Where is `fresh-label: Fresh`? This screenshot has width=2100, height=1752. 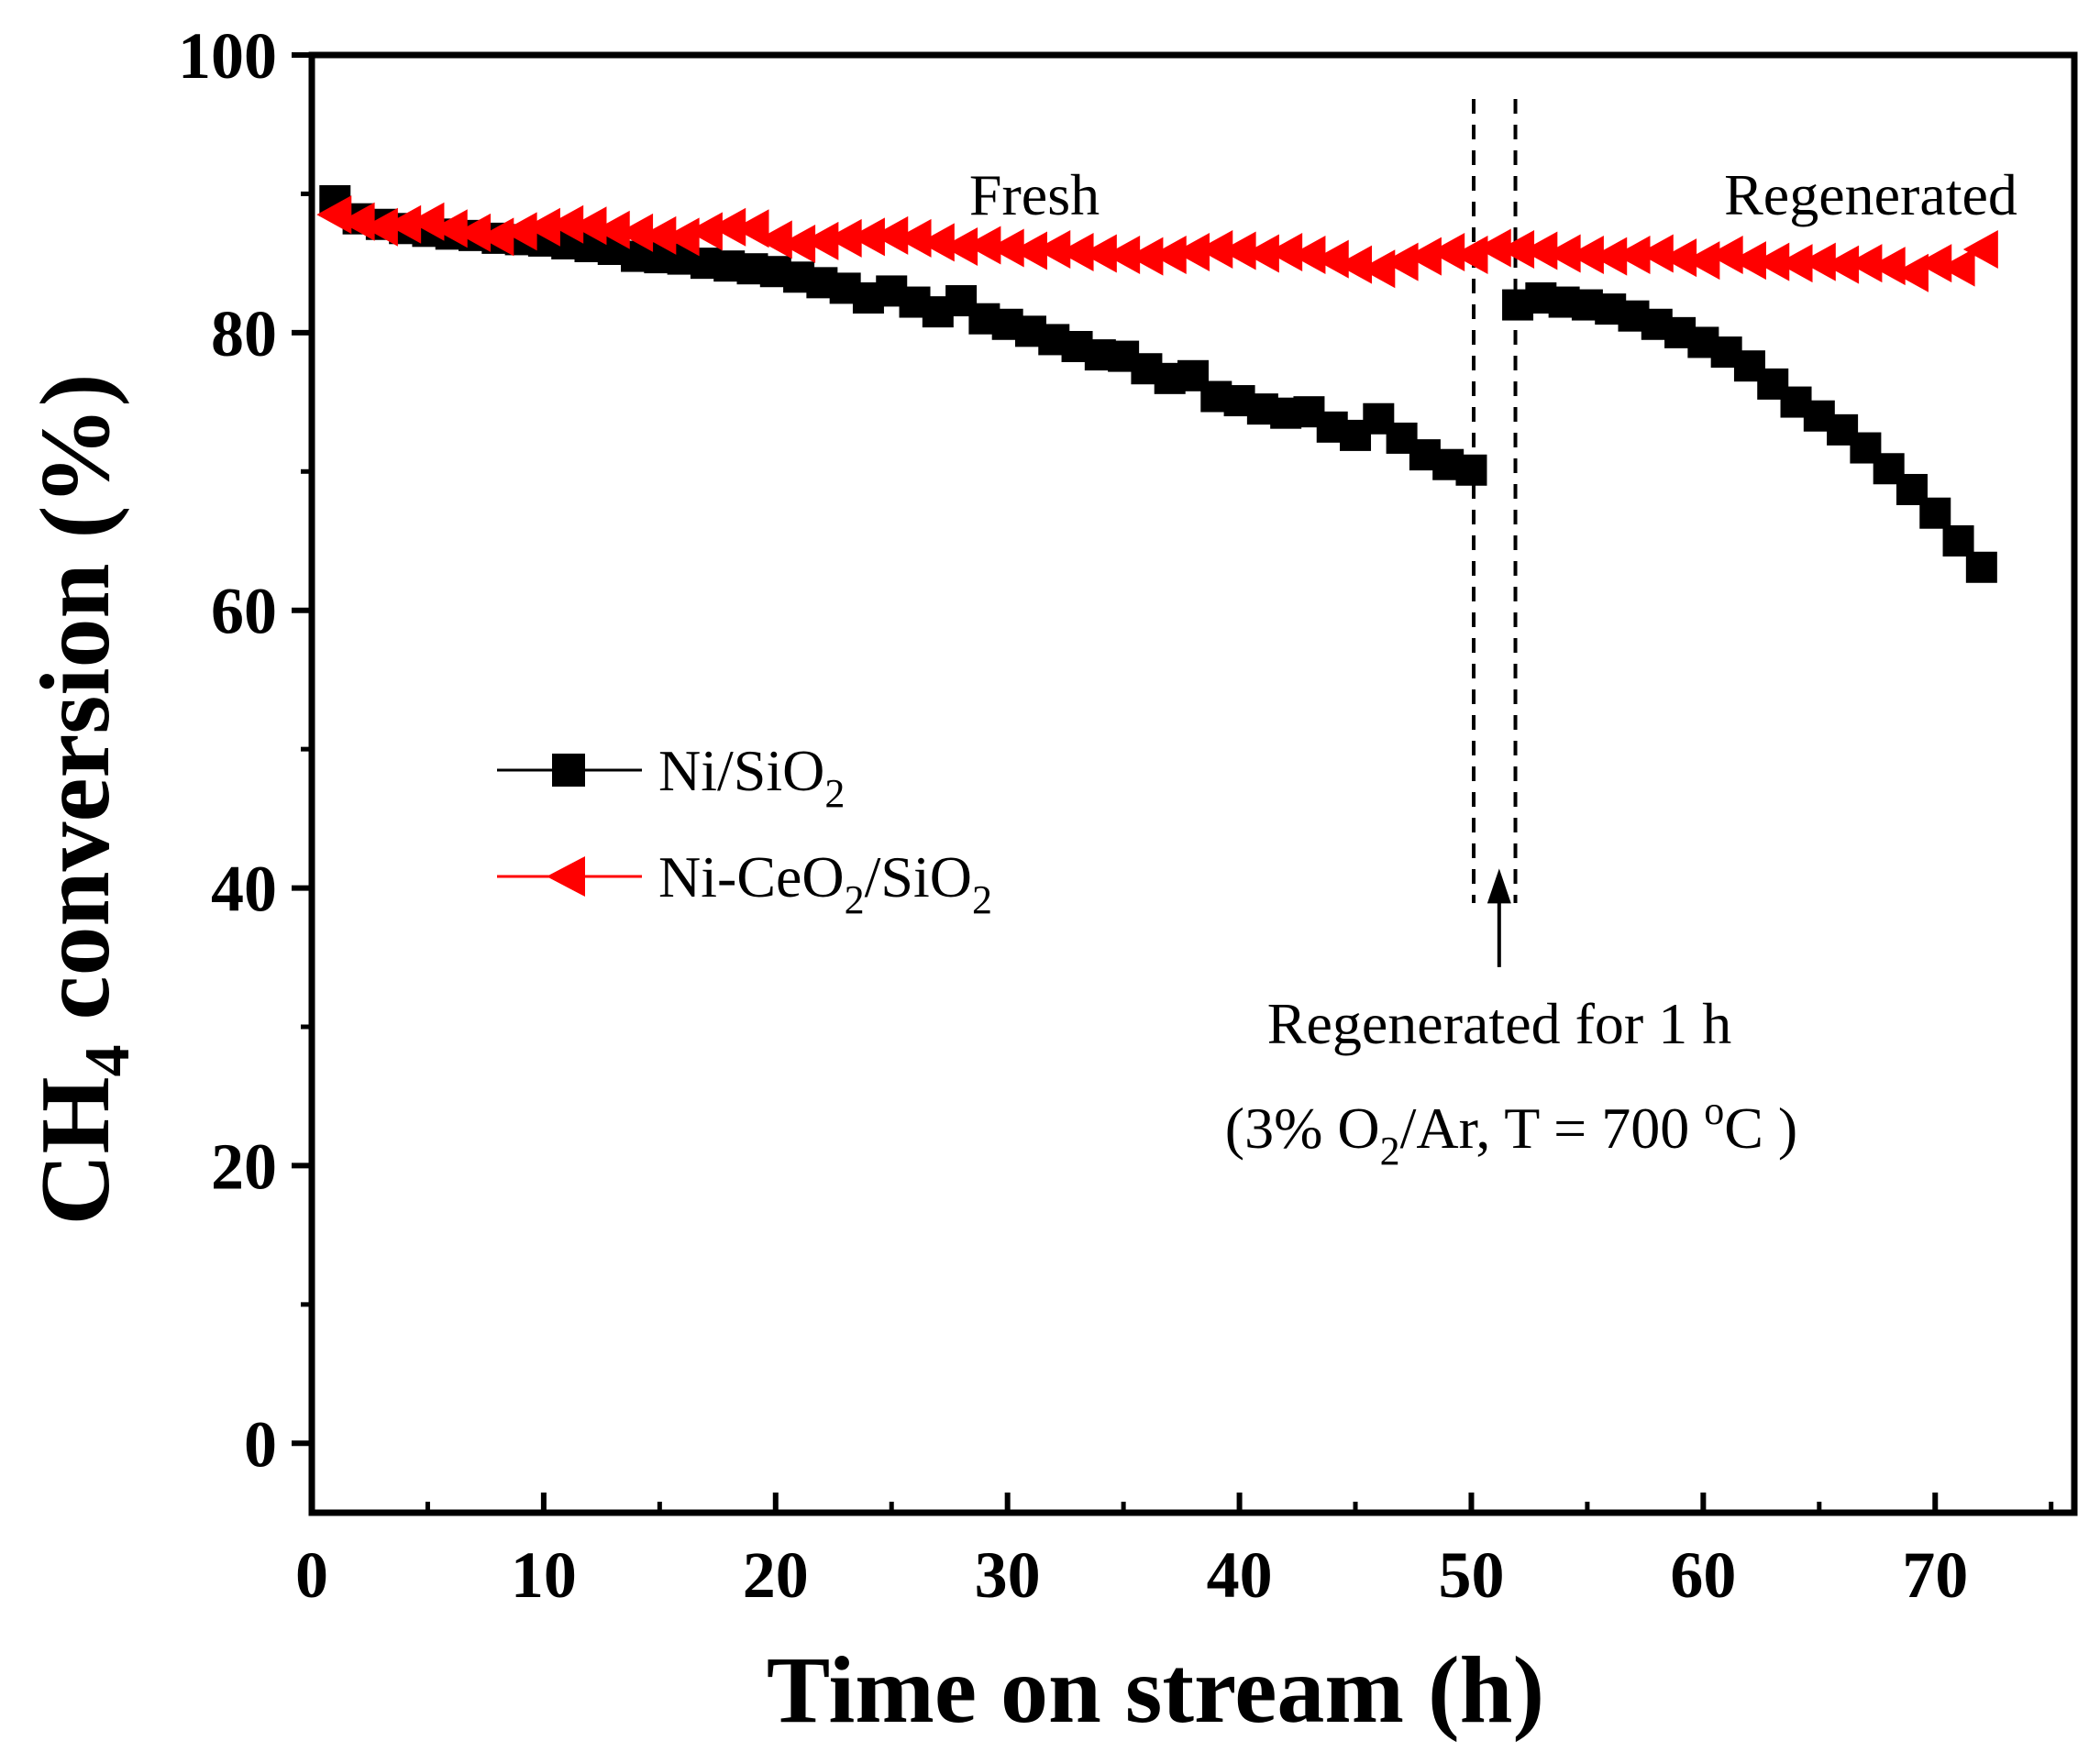
fresh-label: Fresh is located at coordinates (1034, 194).